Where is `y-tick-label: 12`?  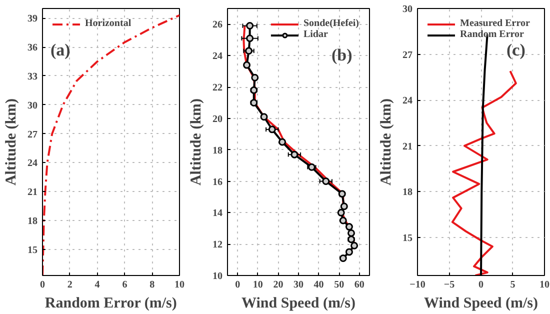
y-tick-label: 12 is located at coordinates (217, 245).